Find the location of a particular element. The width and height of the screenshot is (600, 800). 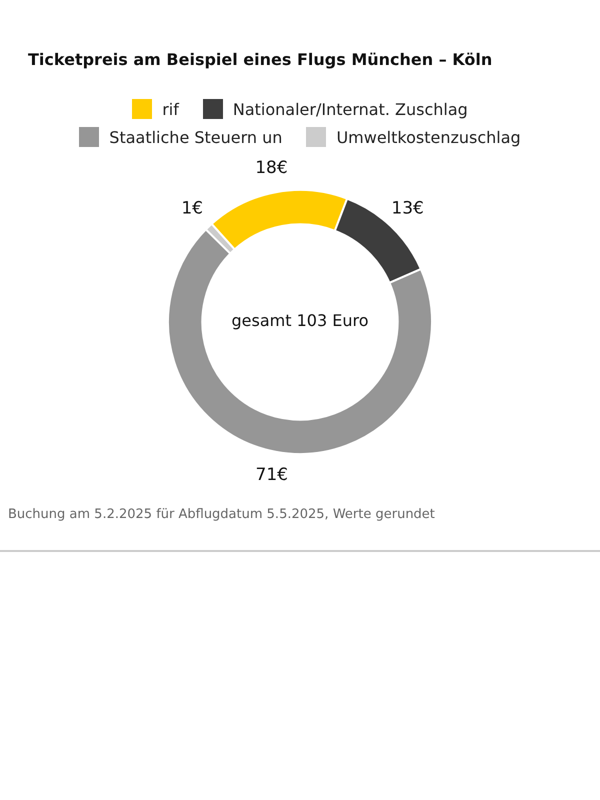

legend-label: Umweltkostenzuschlag is located at coordinates (428, 137).